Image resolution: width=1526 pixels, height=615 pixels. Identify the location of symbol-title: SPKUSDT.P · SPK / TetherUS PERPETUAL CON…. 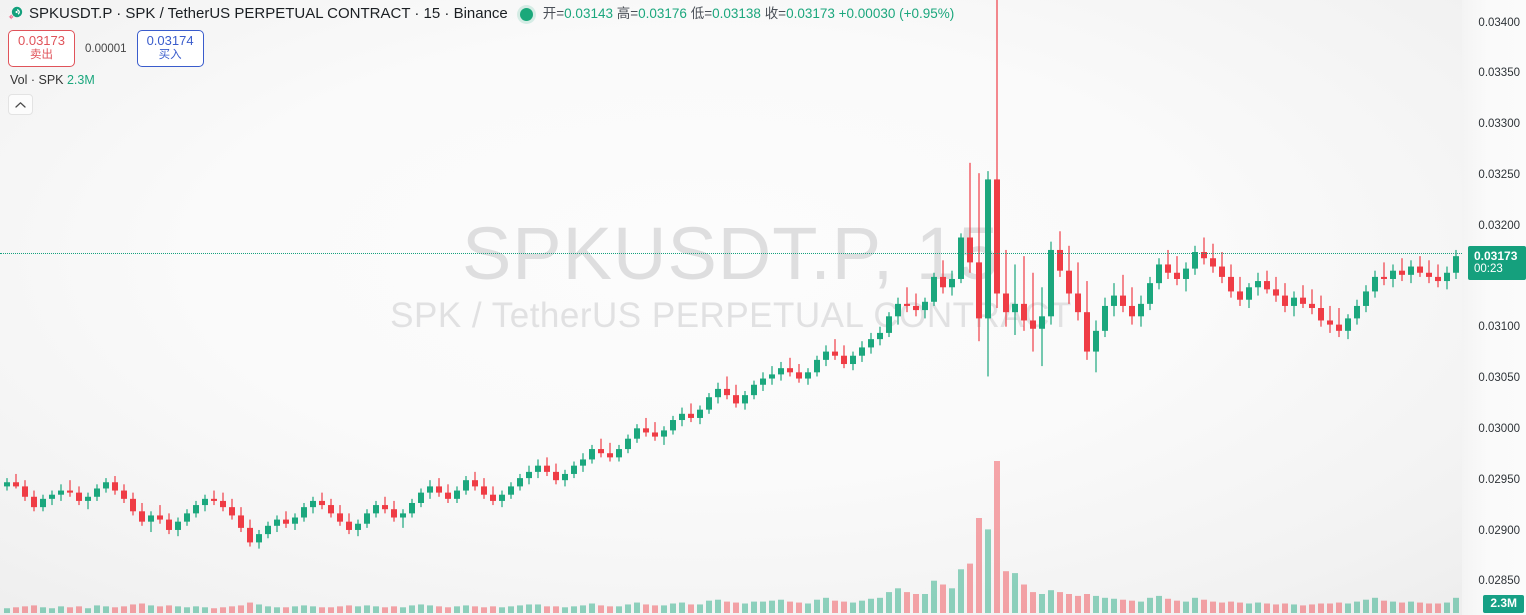
(268, 13).